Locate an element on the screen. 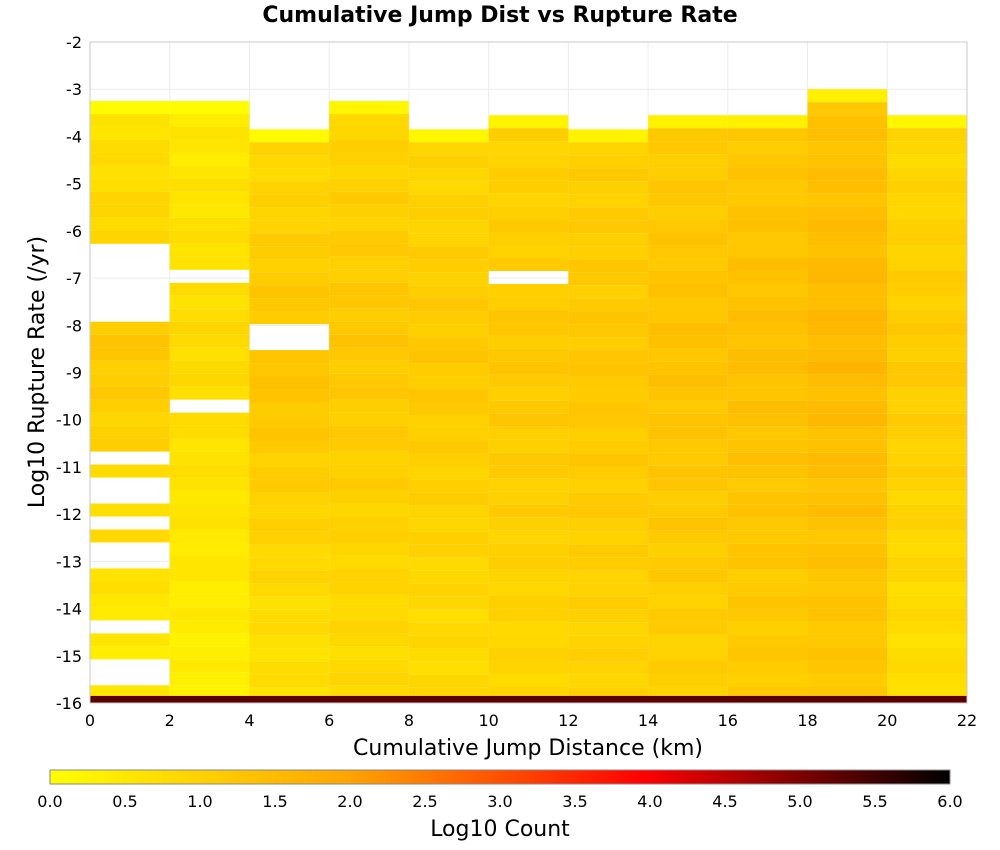 The image size is (1000, 850). colorbar-tick-label: 0.0 is located at coordinates (49, 801).